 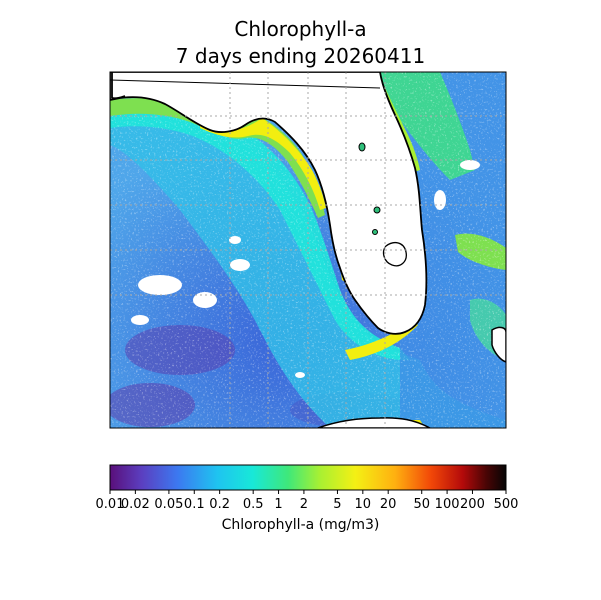 I want to click on colorbar-tick-label: 0.5, so click(x=253, y=504).